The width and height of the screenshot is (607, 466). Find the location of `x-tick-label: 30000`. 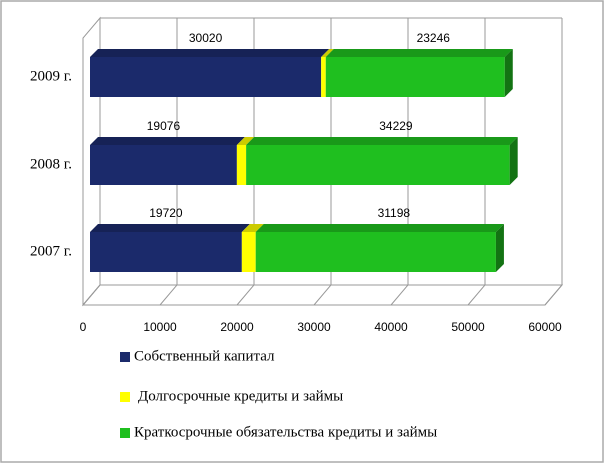

x-tick-label: 30000 is located at coordinates (314, 327).